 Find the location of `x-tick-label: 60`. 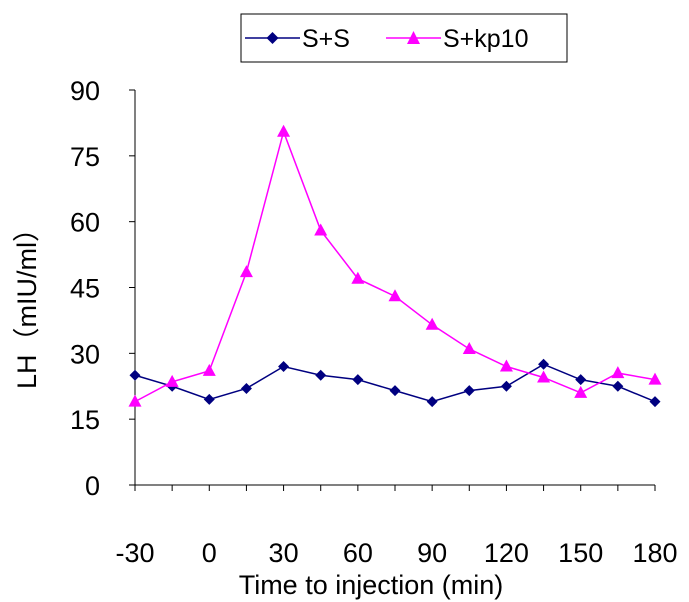

x-tick-label: 60 is located at coordinates (358, 553).